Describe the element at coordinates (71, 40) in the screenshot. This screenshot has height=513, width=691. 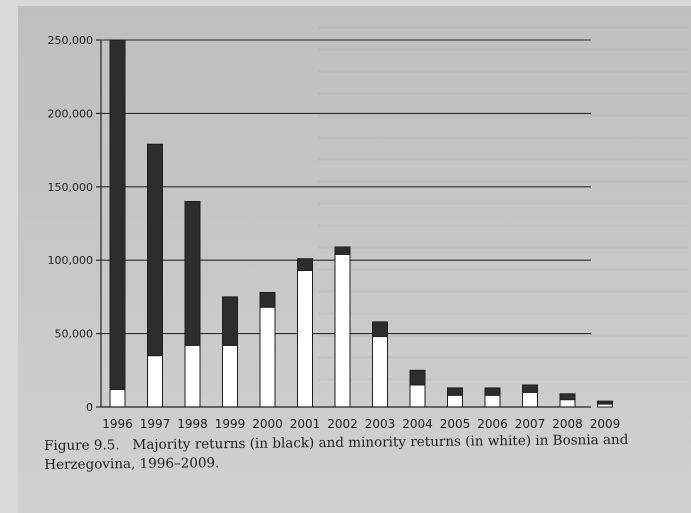
I see `y-tick-label: 250,000` at that location.